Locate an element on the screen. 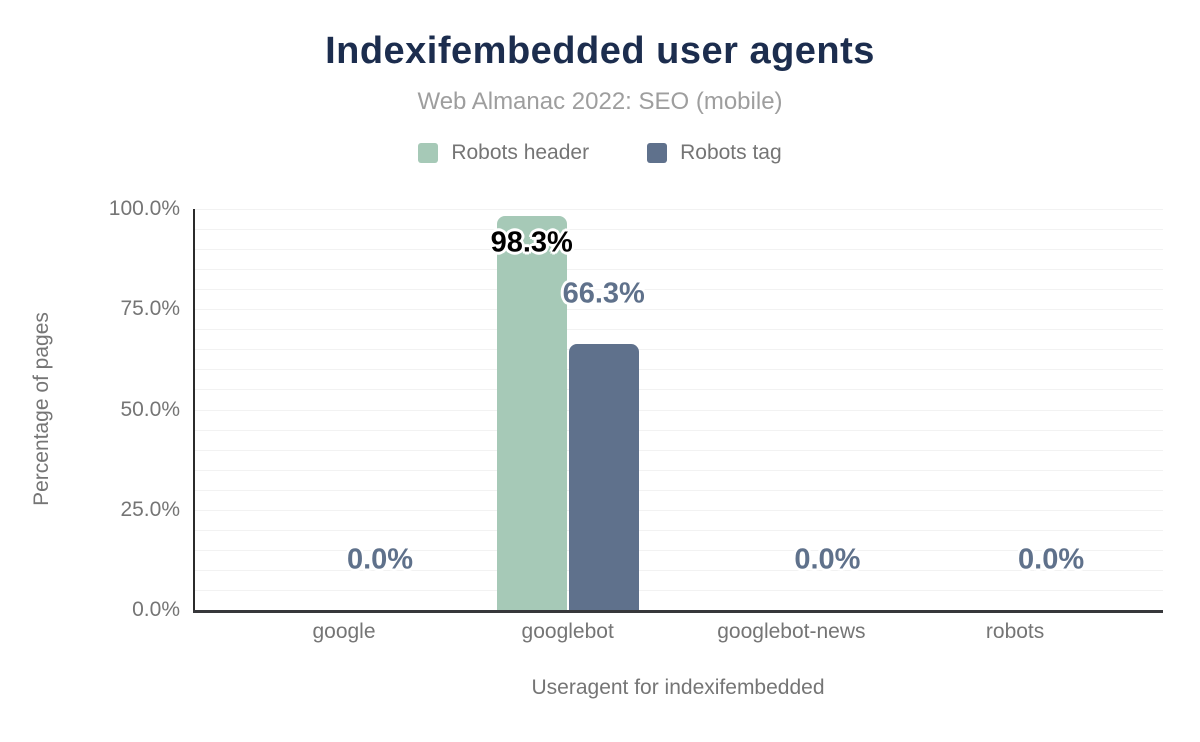  legend-item-robots-tag: Robots tag is located at coordinates (714, 153).